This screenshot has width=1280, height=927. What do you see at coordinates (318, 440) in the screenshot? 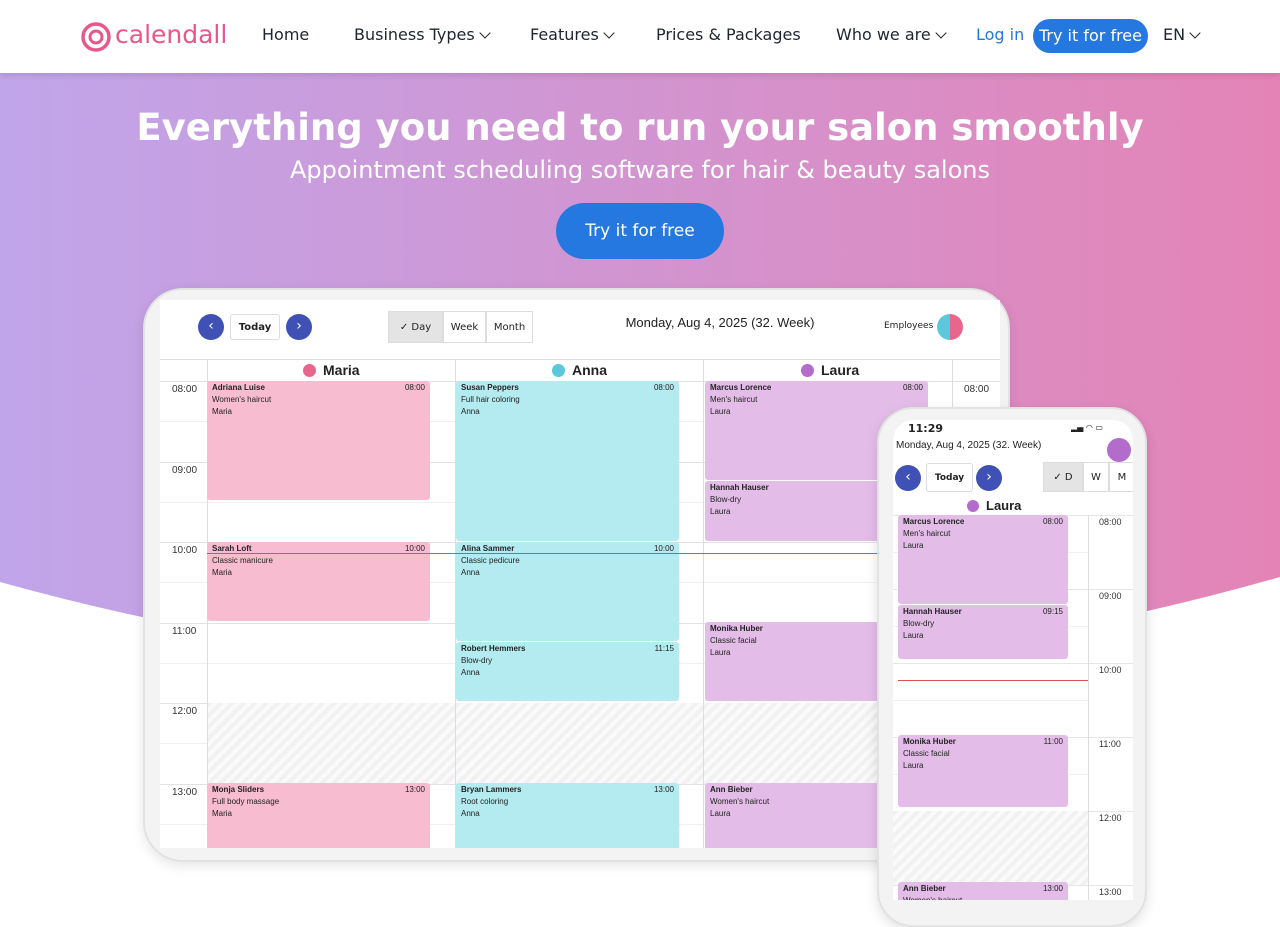
I see `appointment: Adriana Luise Women's haircut Maria 08:00` at bounding box center [318, 440].